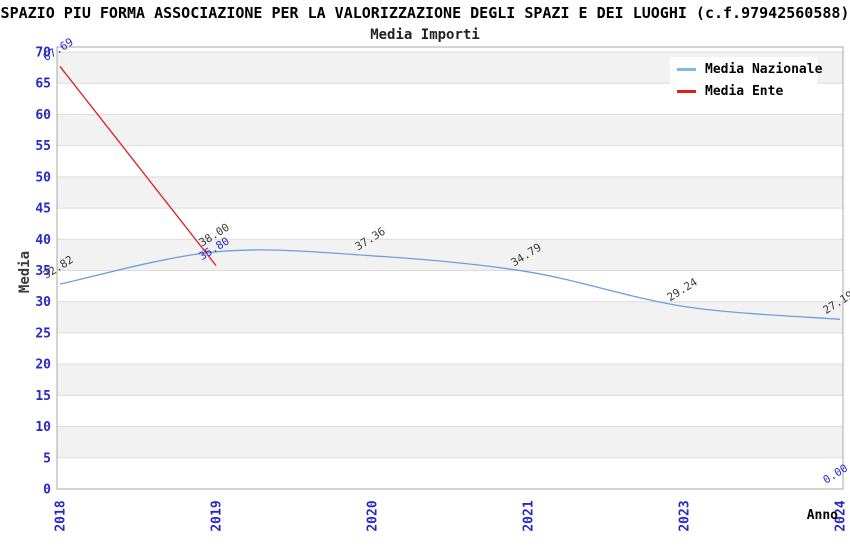  I want to click on svg-text: 2020, so click(373, 515).